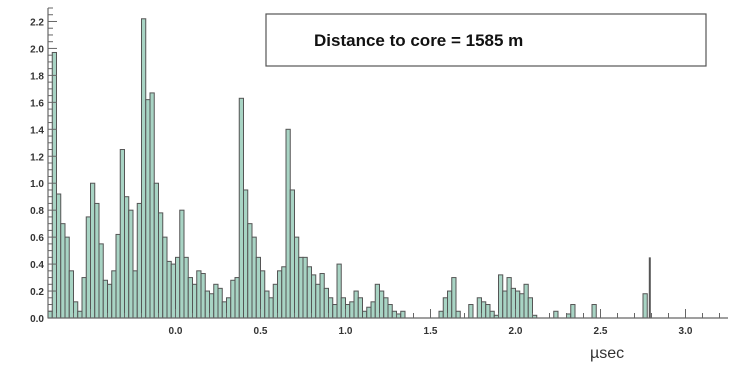 The width and height of the screenshot is (732, 367). Describe the element at coordinates (176, 331) in the screenshot. I see `x-tick-label: 0.0` at that location.